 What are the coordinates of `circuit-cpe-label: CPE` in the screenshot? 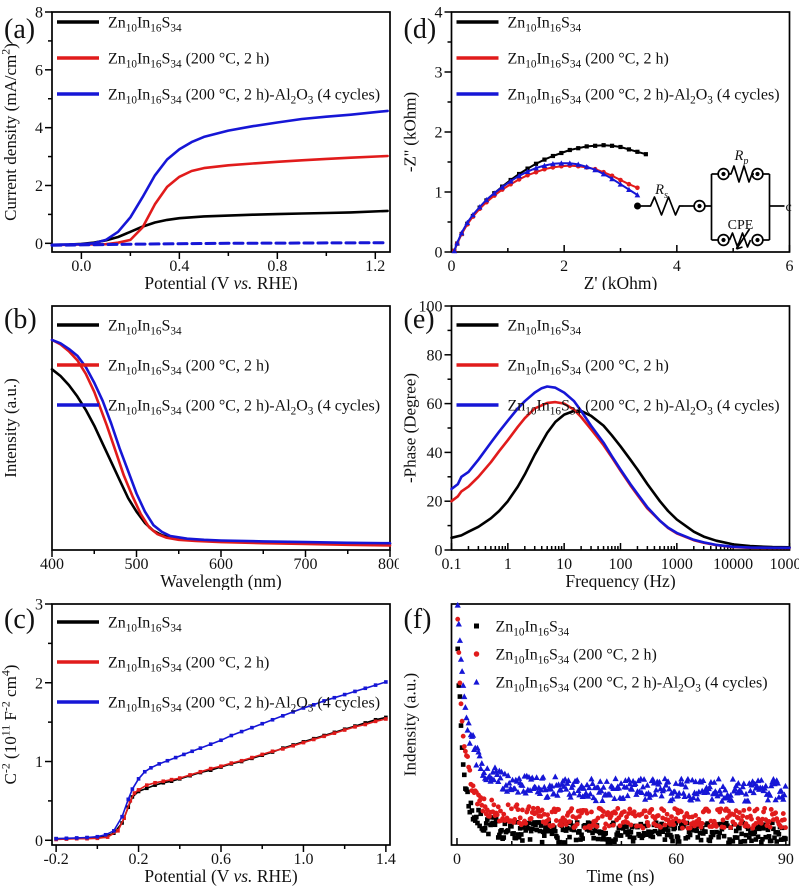 It's located at (741, 225).